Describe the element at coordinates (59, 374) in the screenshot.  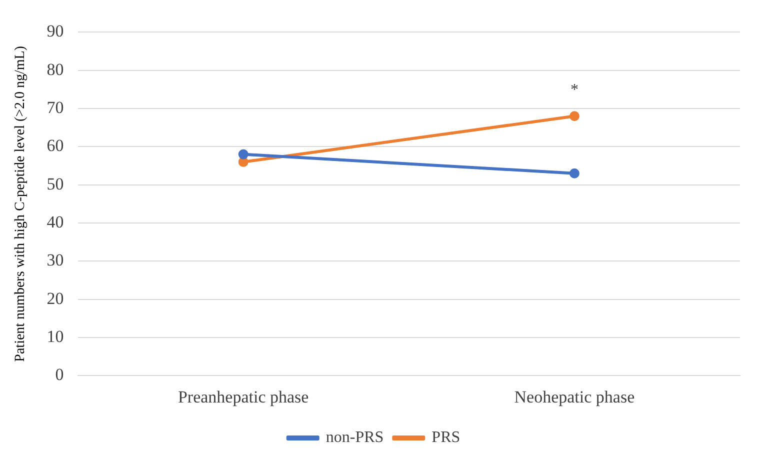
I see `y-tick-label: 0` at that location.